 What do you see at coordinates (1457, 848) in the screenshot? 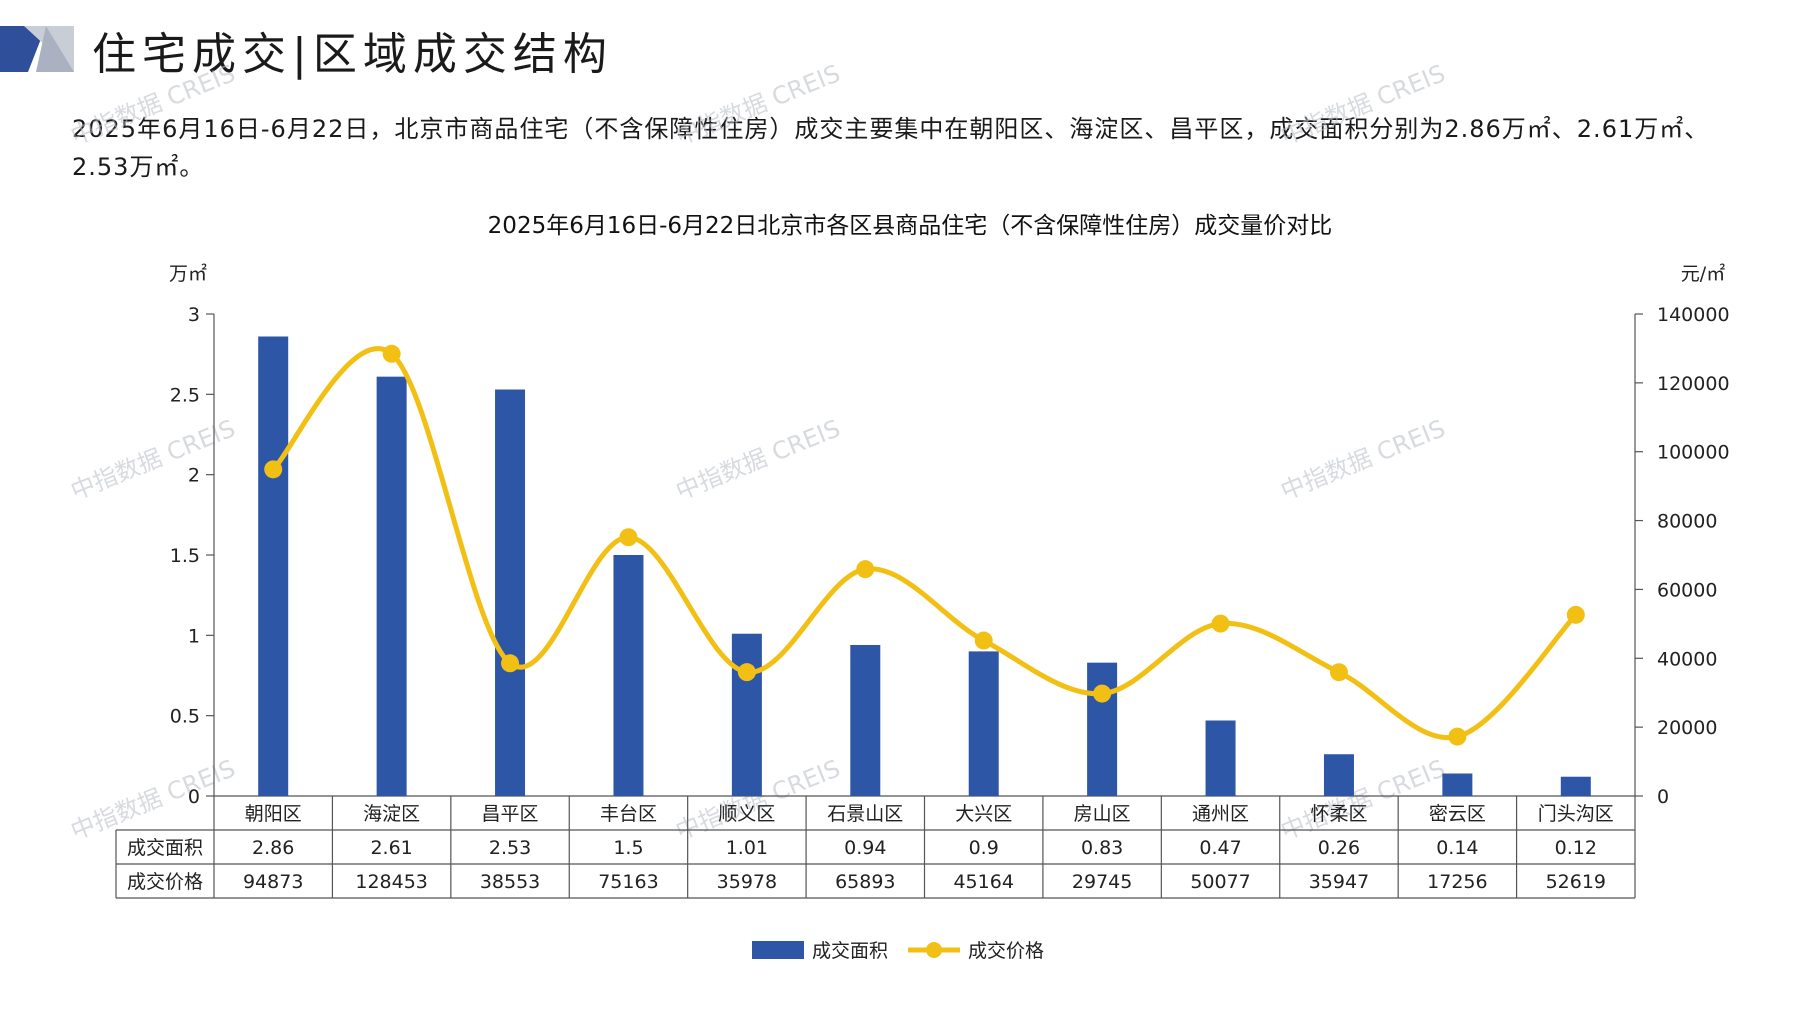
I see `area-value-cell: 0.14` at bounding box center [1457, 848].